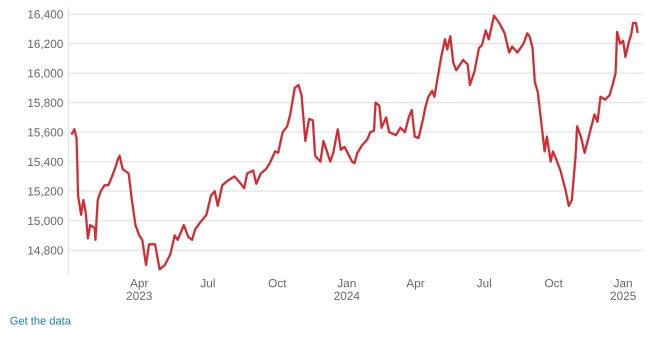 The image size is (650, 338). I want to click on y-tick-label: 15,000, so click(45, 221).